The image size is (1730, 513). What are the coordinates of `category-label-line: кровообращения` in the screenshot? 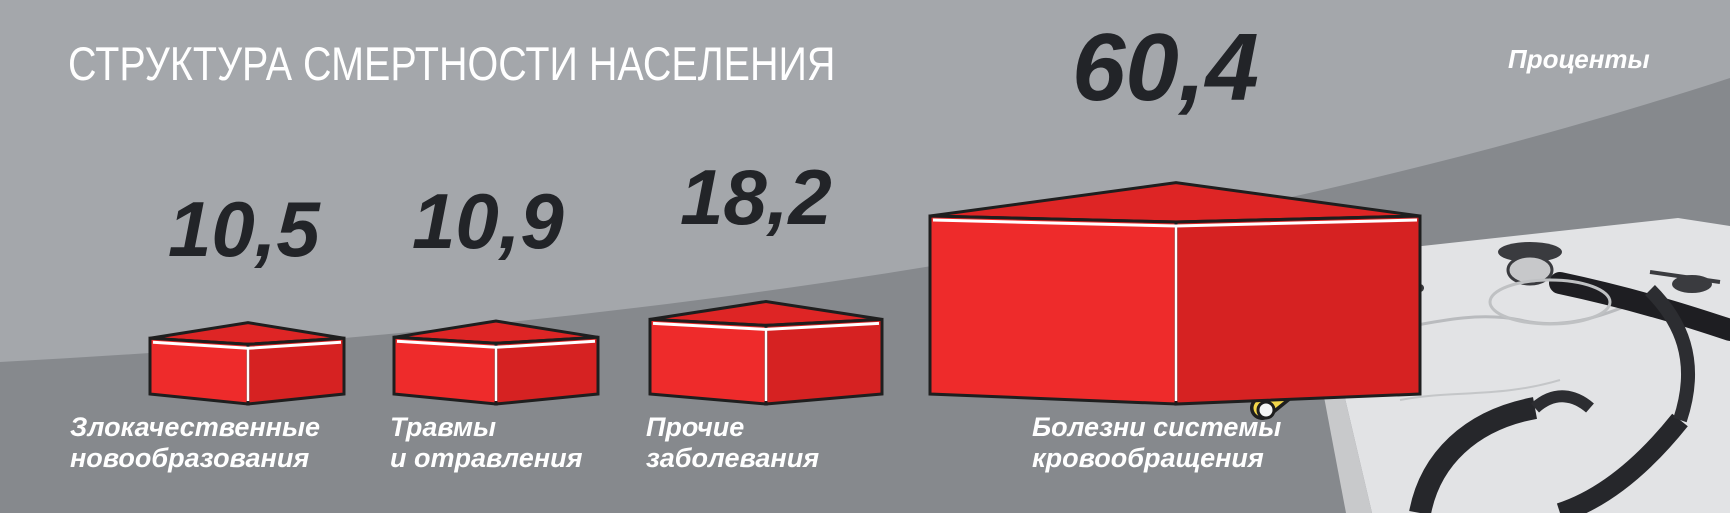 It's located at (1148, 458).